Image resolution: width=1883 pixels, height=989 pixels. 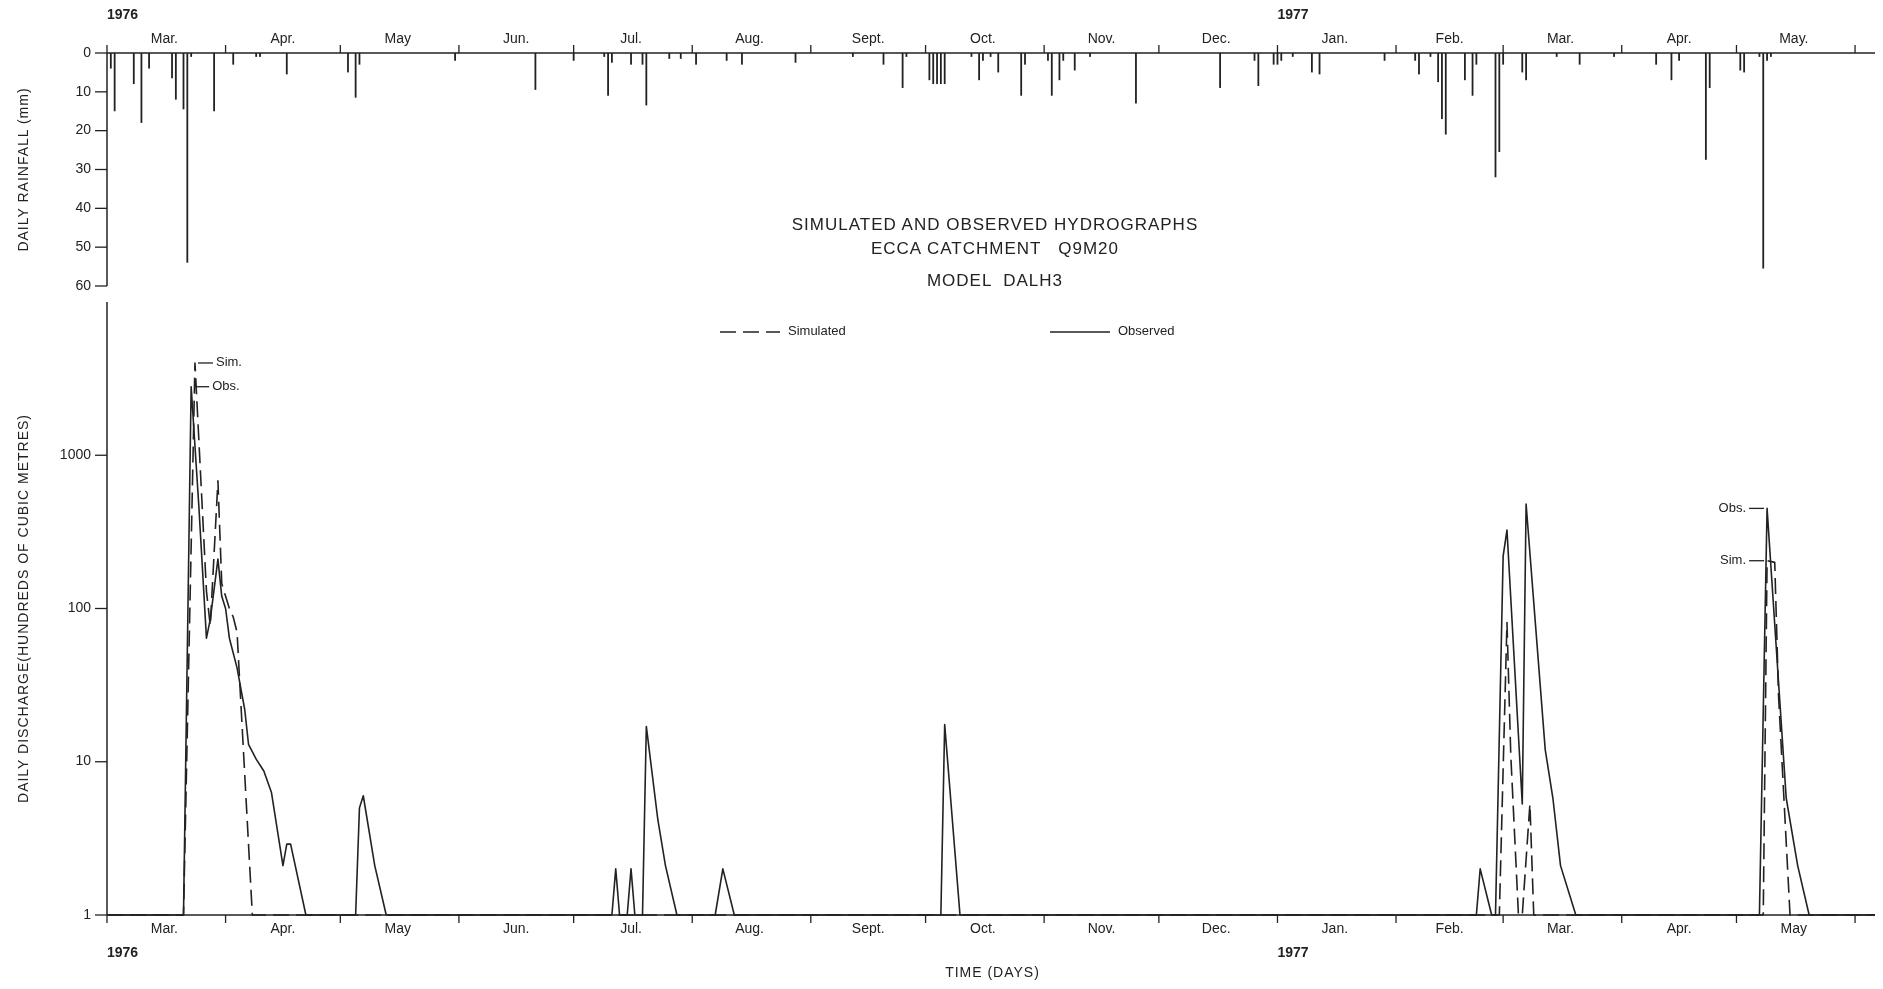 I want to click on y-tick-label: 1000, so click(x=75, y=453).